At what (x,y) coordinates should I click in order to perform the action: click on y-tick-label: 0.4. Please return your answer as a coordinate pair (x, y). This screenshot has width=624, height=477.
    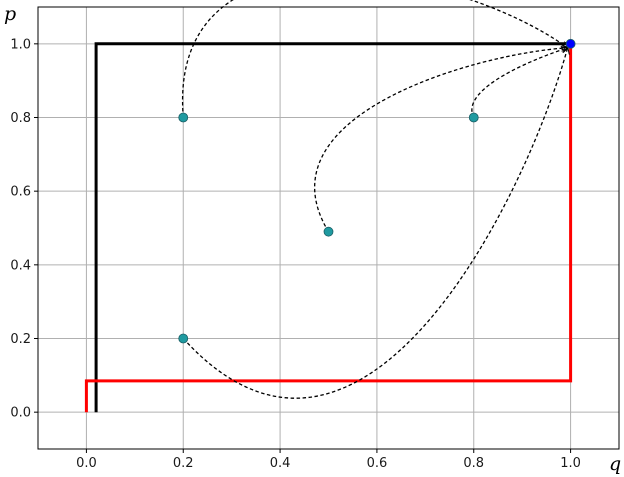
    Looking at the image, I should click on (20, 265).